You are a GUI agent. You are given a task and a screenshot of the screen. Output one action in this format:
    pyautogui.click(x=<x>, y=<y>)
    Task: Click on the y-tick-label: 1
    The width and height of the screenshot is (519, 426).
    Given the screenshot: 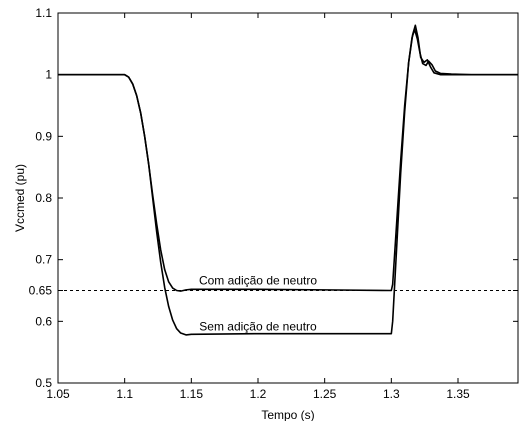 What is the action you would take?
    pyautogui.click(x=48, y=75)
    